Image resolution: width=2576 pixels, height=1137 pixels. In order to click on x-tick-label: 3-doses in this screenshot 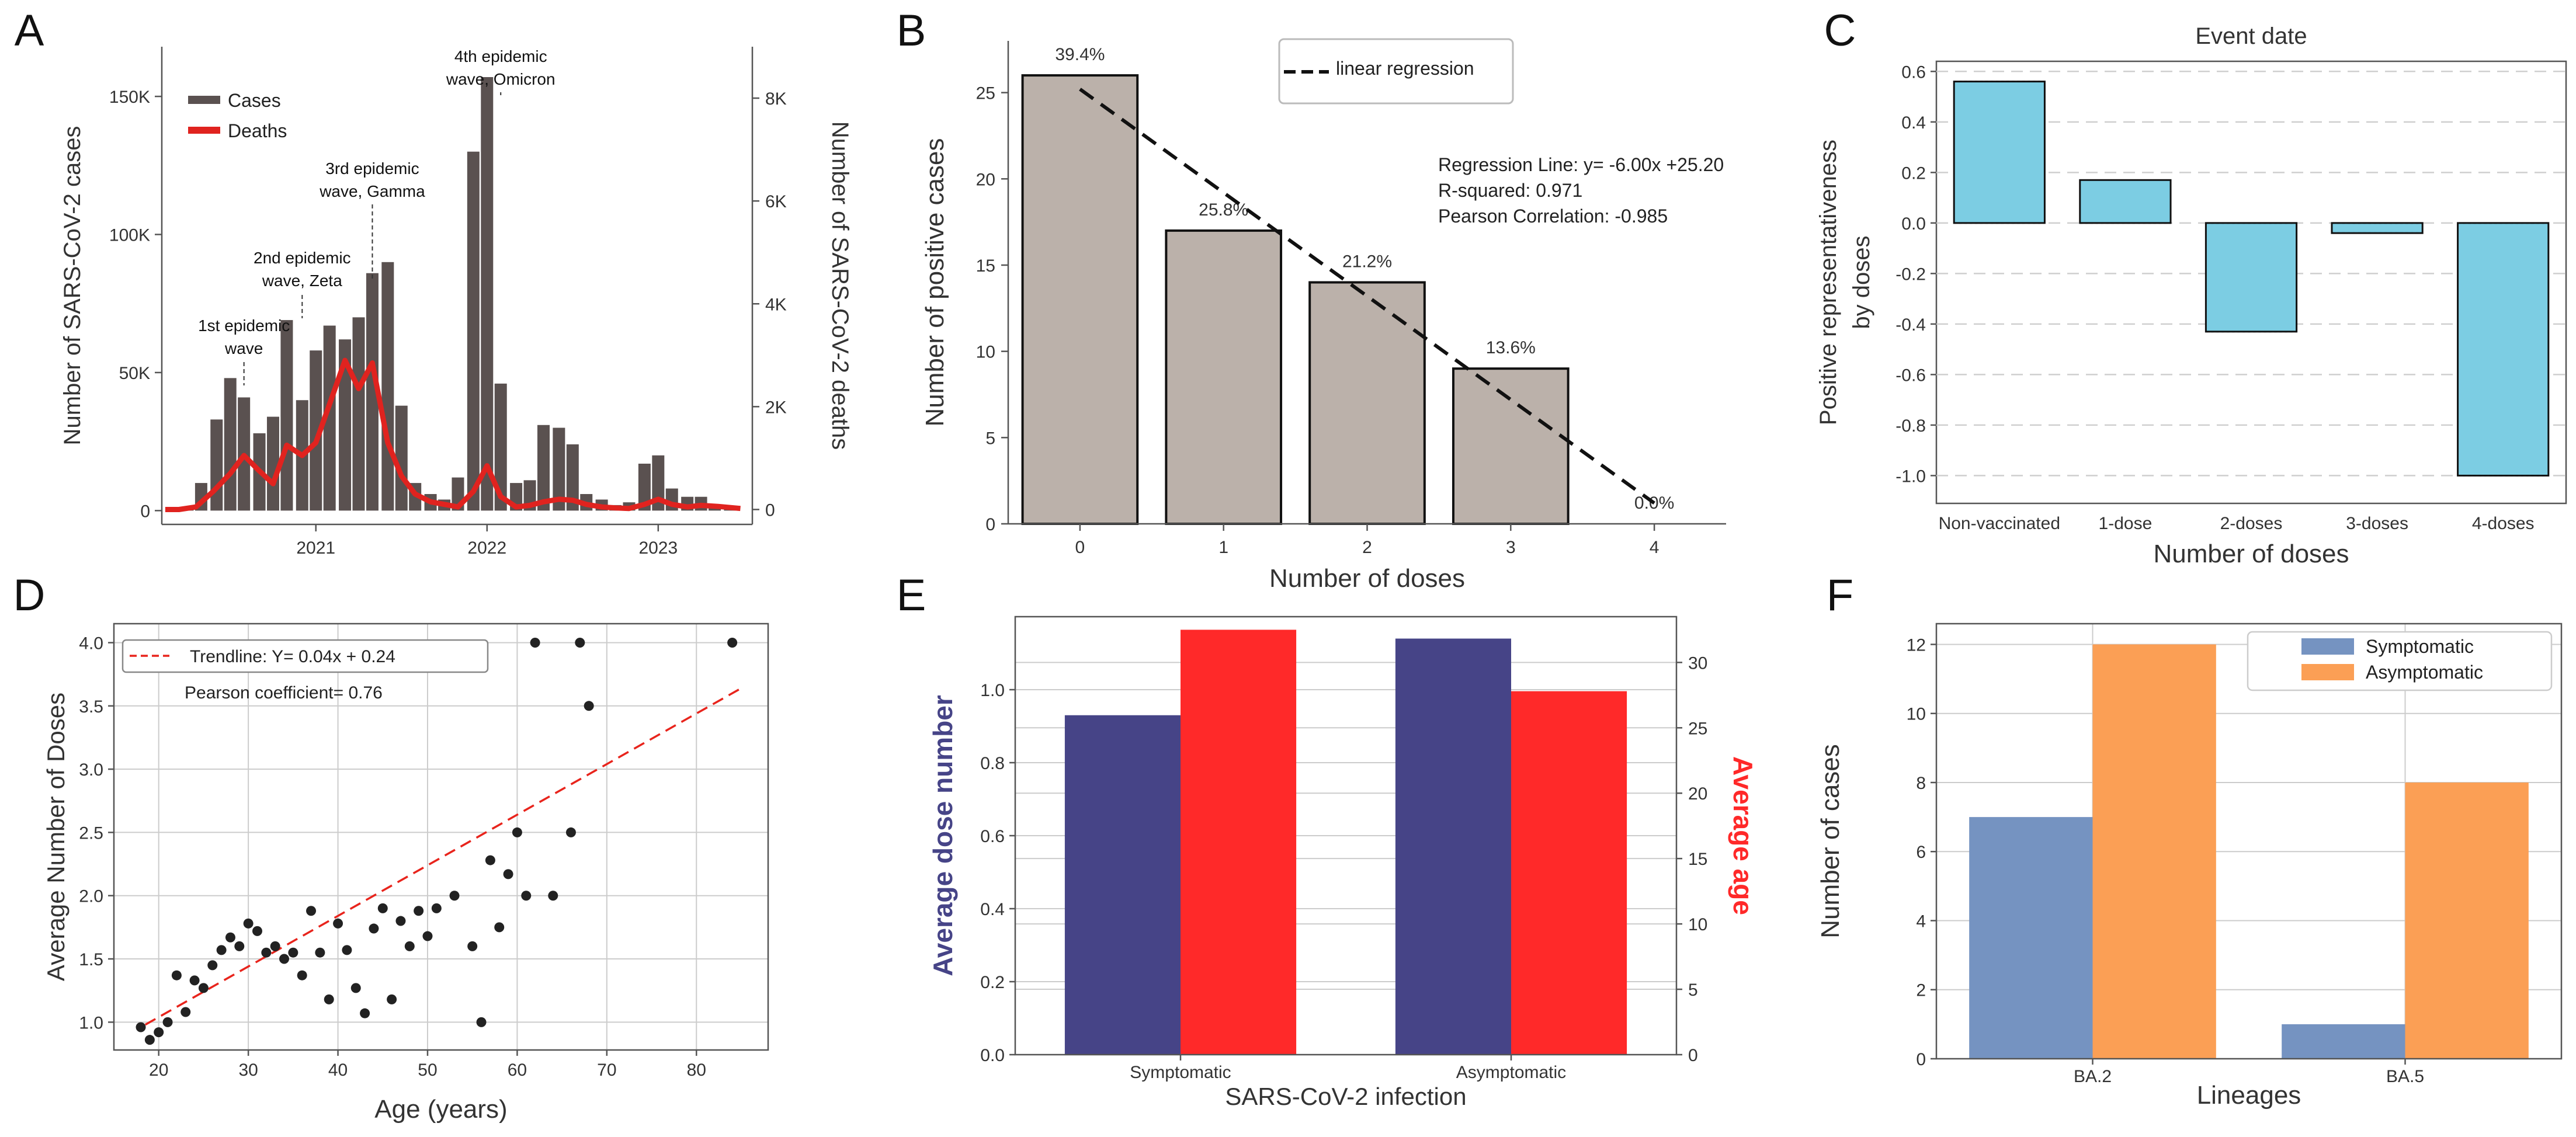, I will do `click(2377, 523)`.